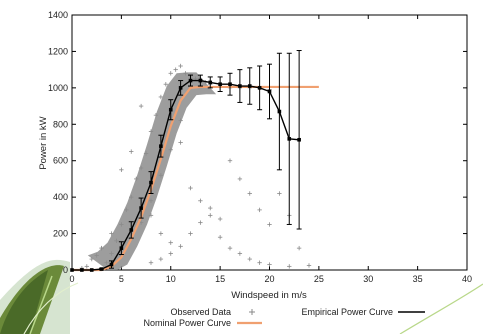 Image resolution: width=483 pixels, height=334 pixels. What do you see at coordinates (60, 197) in the screenshot?
I see `y-tick-label: 400` at bounding box center [60, 197].